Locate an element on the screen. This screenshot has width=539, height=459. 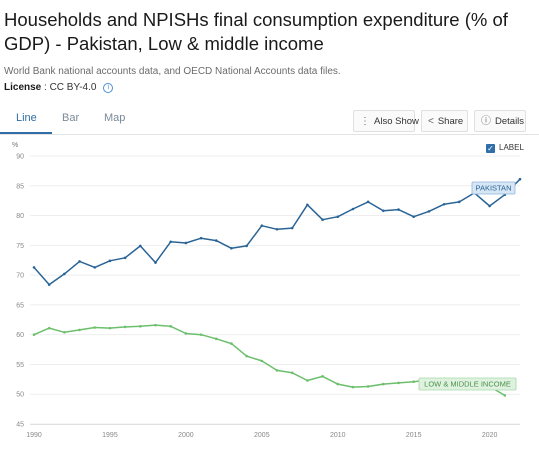
label-toggle: ✓ LABEL is located at coordinates (505, 148).